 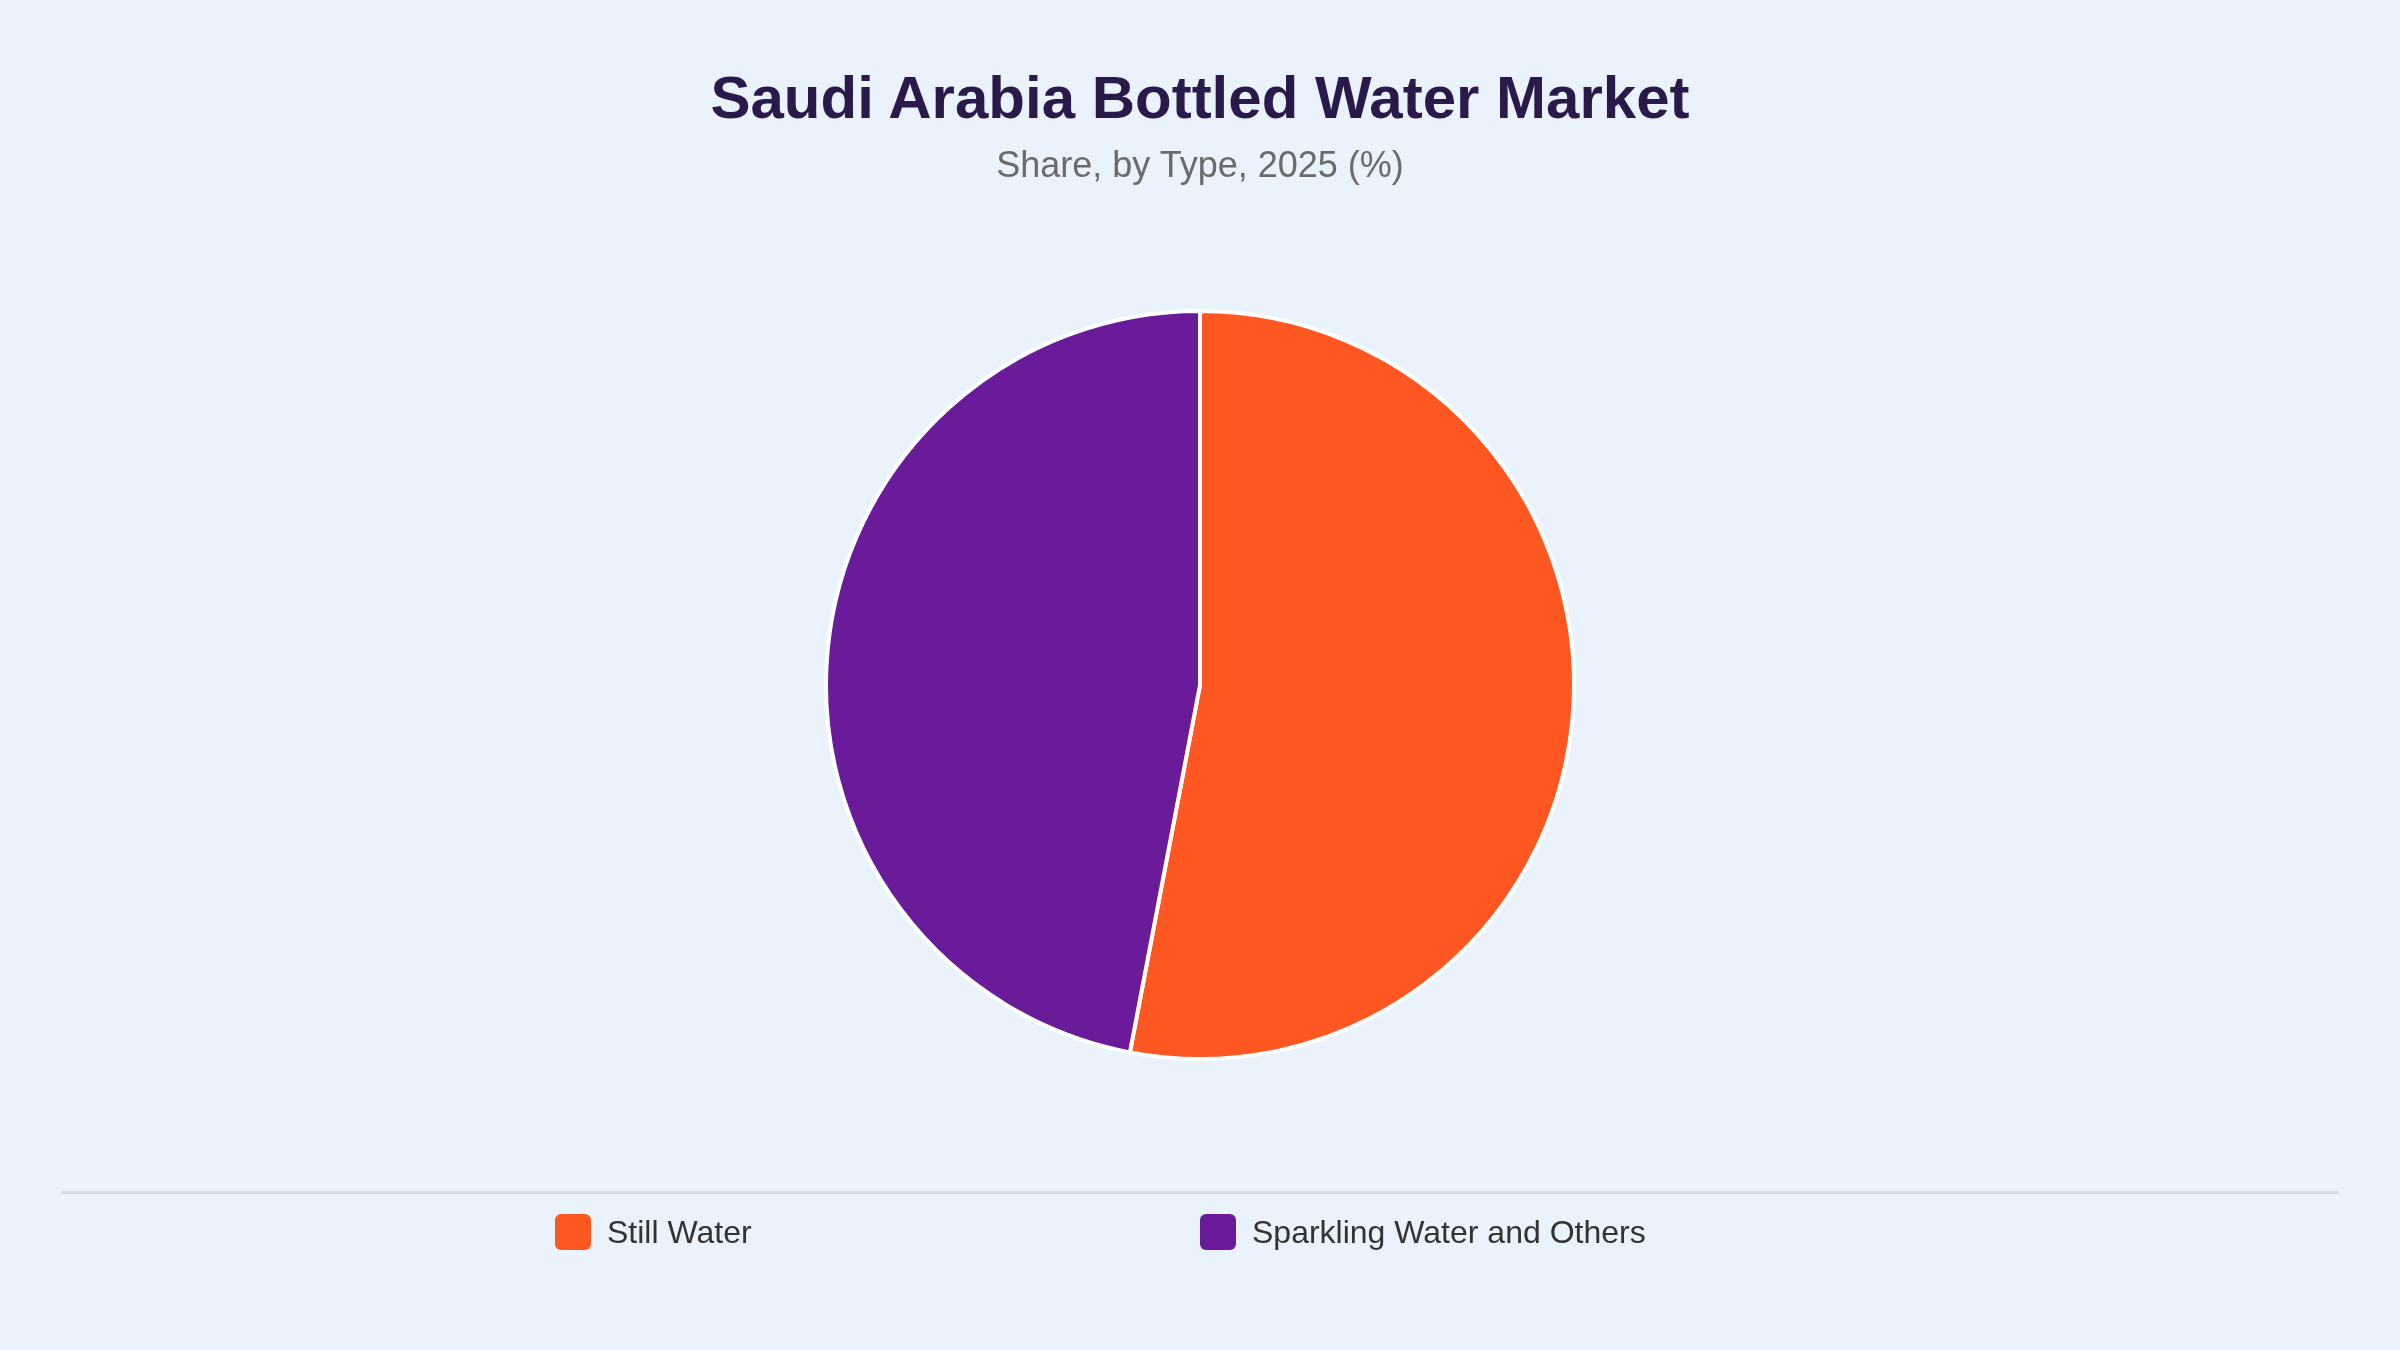 I want to click on legend-label: Still Water, so click(x=679, y=1232).